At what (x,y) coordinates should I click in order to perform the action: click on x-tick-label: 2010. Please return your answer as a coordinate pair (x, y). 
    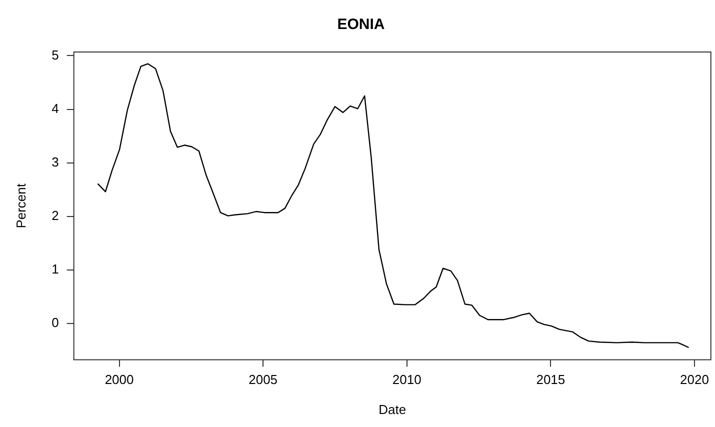
    Looking at the image, I should click on (407, 380).